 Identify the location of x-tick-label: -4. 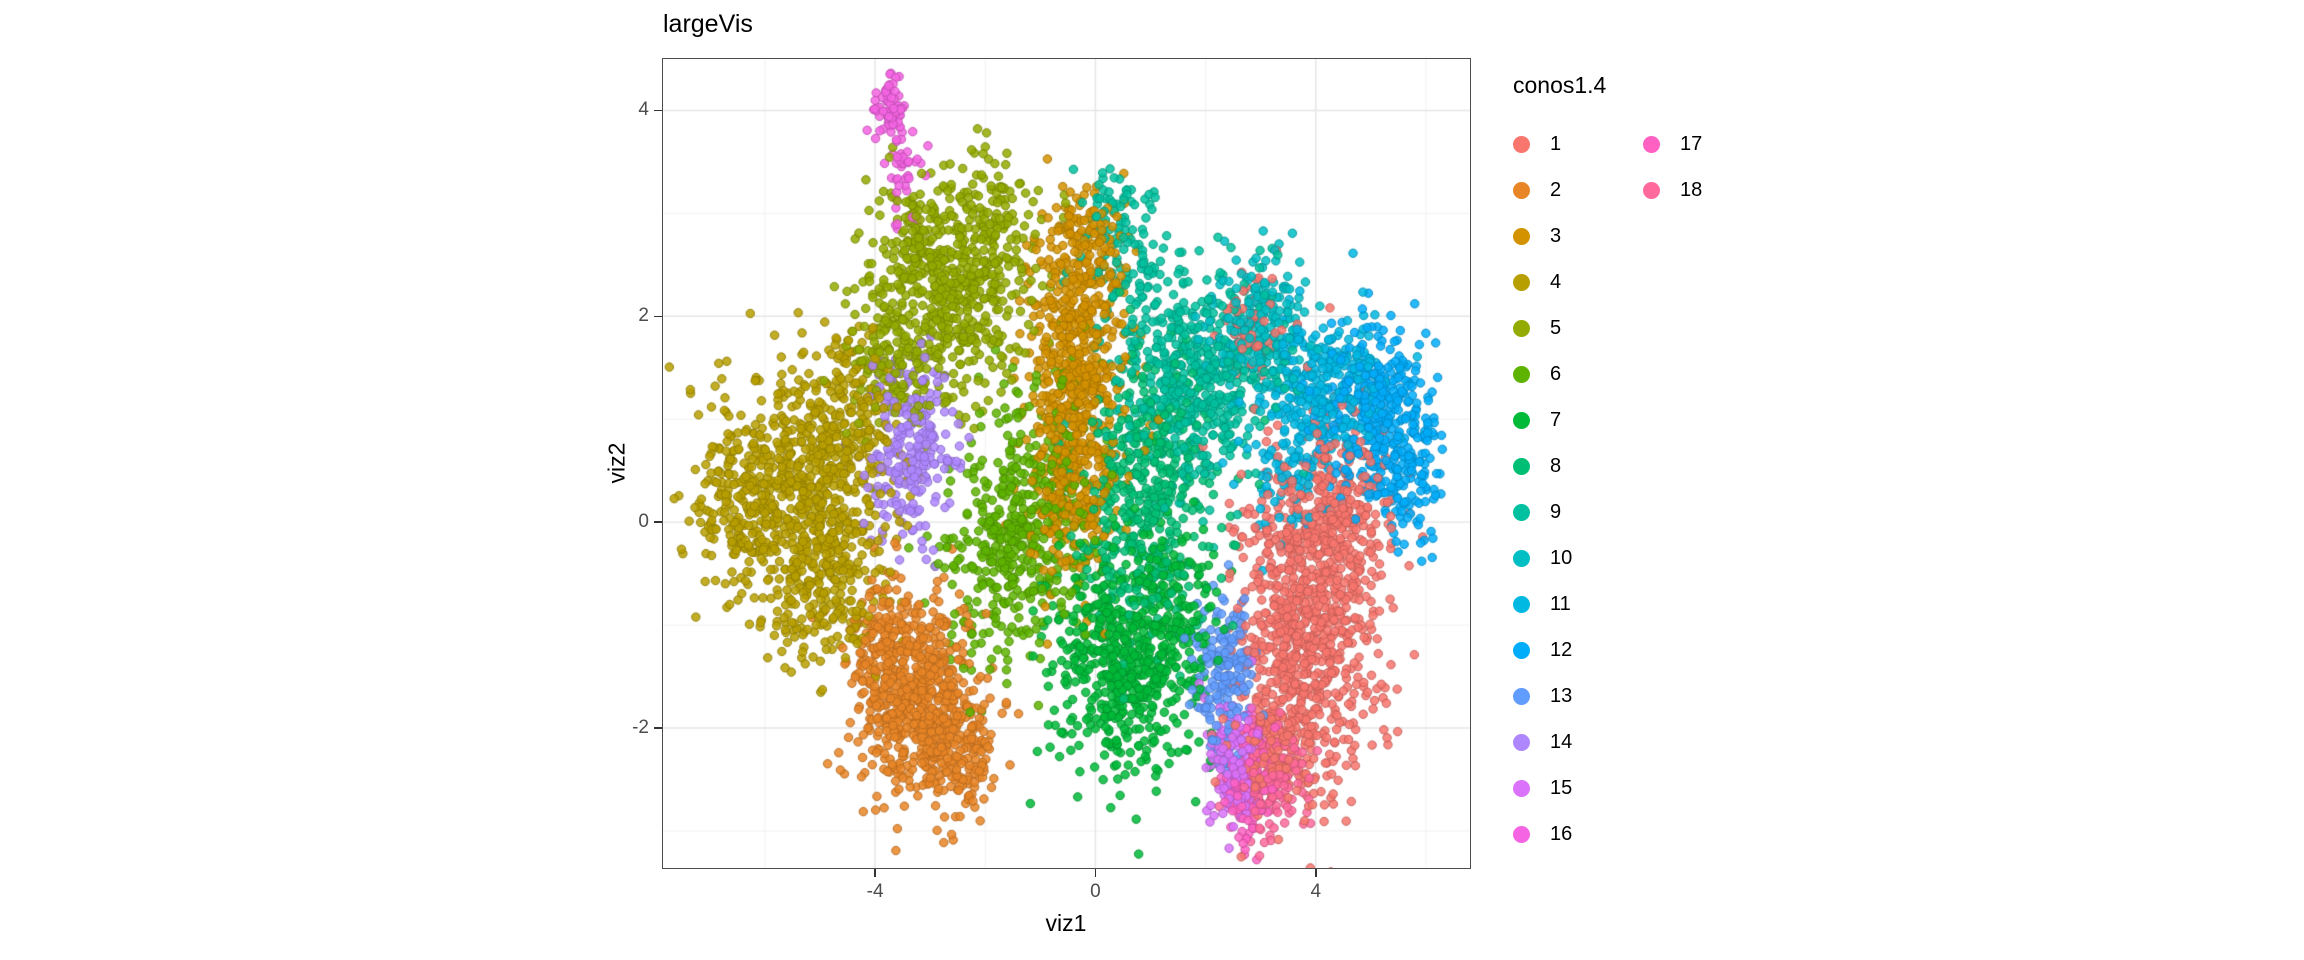
(875, 891).